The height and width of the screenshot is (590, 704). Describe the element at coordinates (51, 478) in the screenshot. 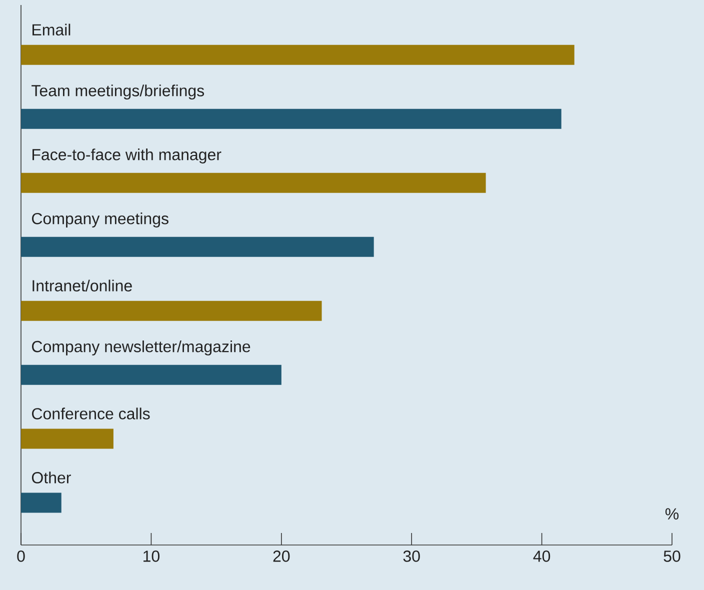

I see `y-tick-label: Other` at that location.